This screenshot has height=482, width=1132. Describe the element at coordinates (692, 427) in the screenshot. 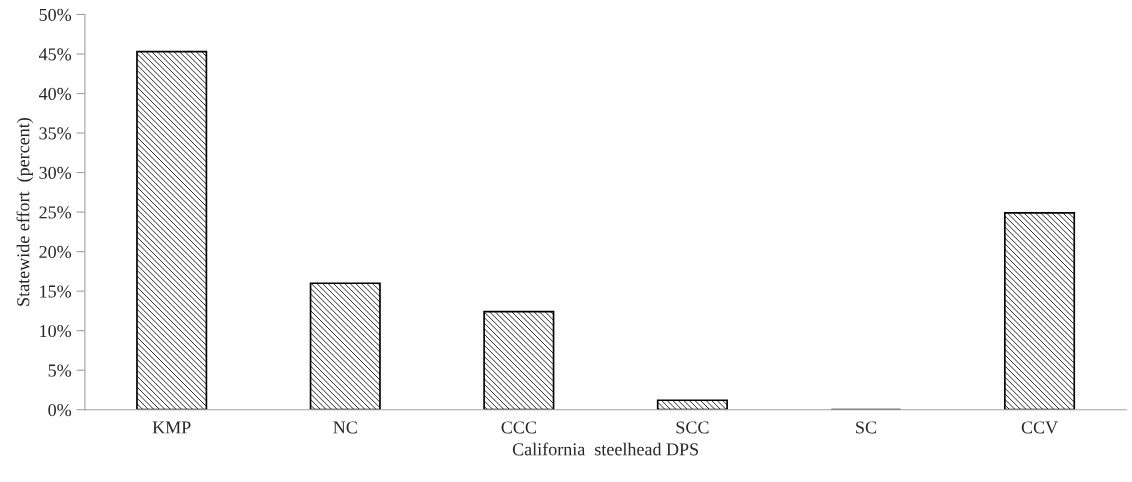

I see `x-tick-label: SCC` at that location.